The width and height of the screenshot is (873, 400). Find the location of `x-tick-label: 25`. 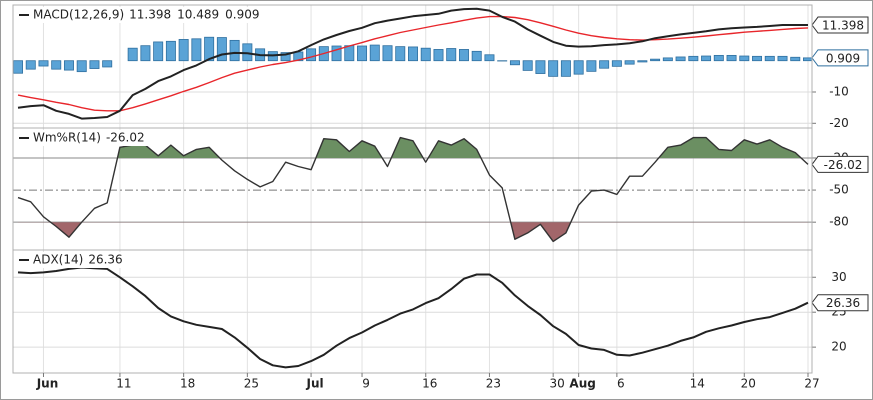

x-tick-label: 25 is located at coordinates (251, 384).